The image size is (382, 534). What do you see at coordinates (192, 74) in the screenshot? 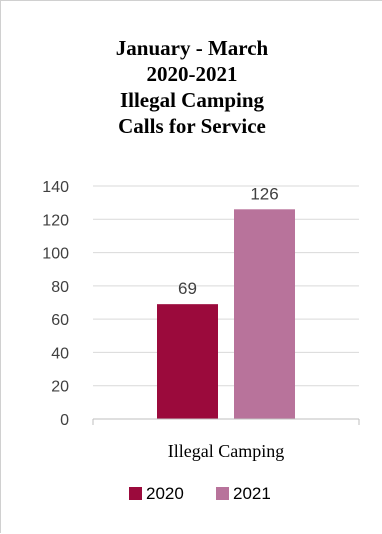
I see `chart-title-line-2: 2020-2021` at bounding box center [192, 74].